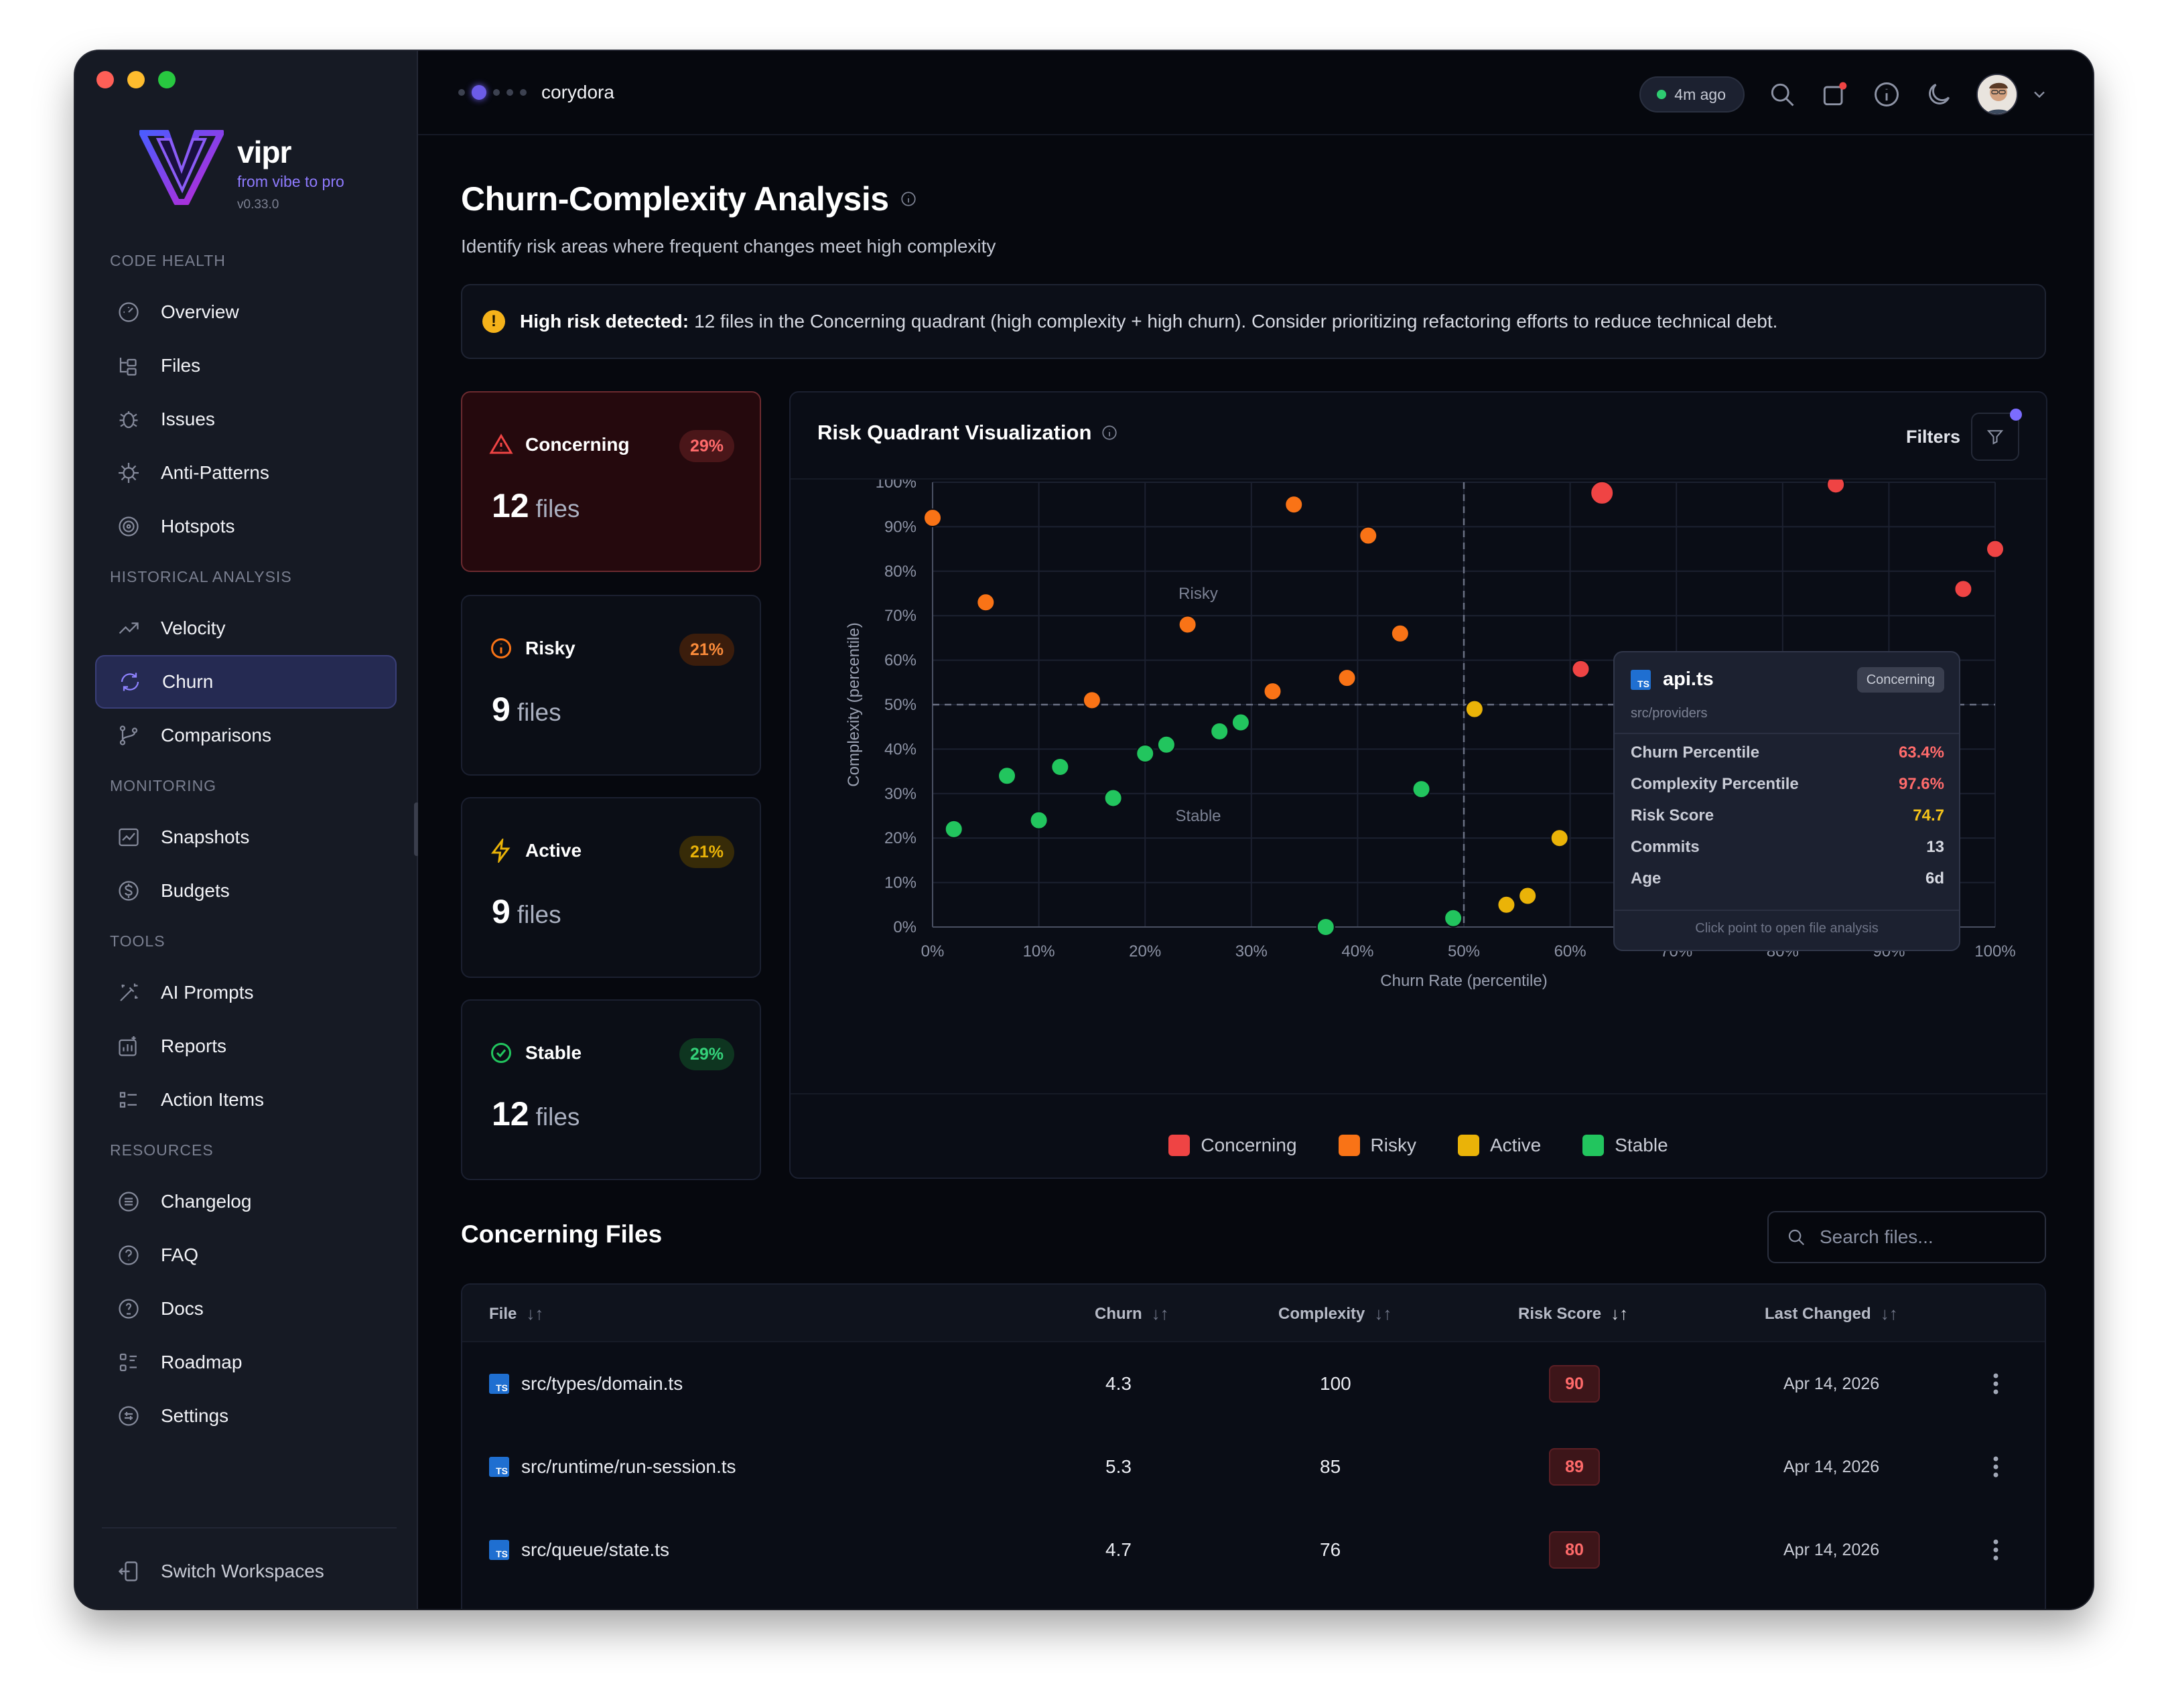 The height and width of the screenshot is (1708, 2168). Describe the element at coordinates (629, 1466) in the screenshot. I see `file-path-link: src/runtime/run-session.ts` at that location.